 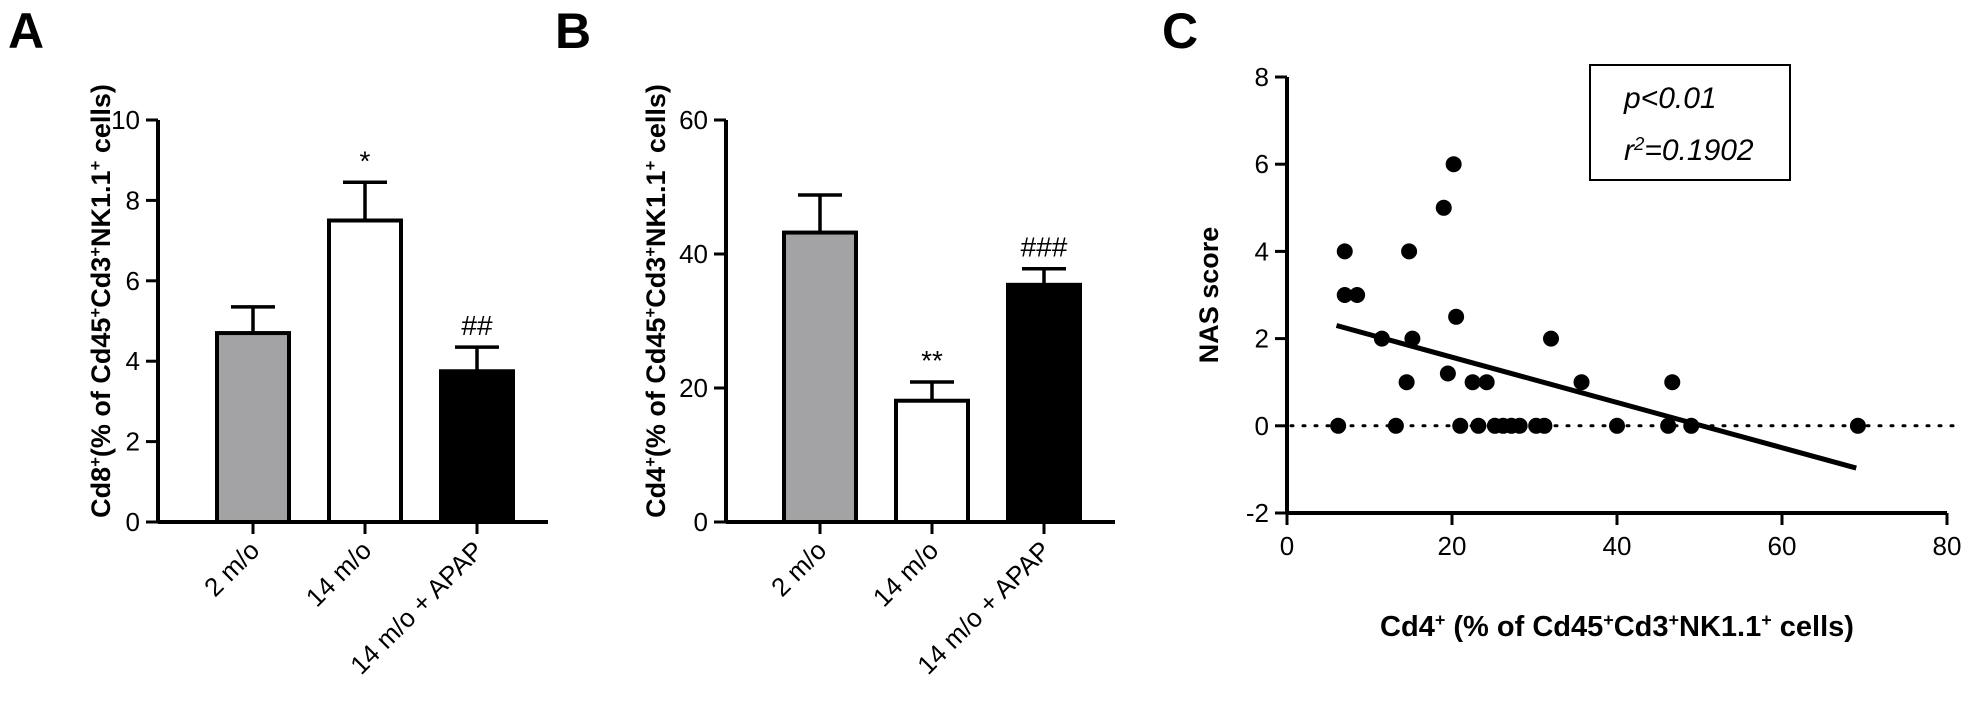 What do you see at coordinates (1596, 397) in the screenshot?
I see `regression-line` at bounding box center [1596, 397].